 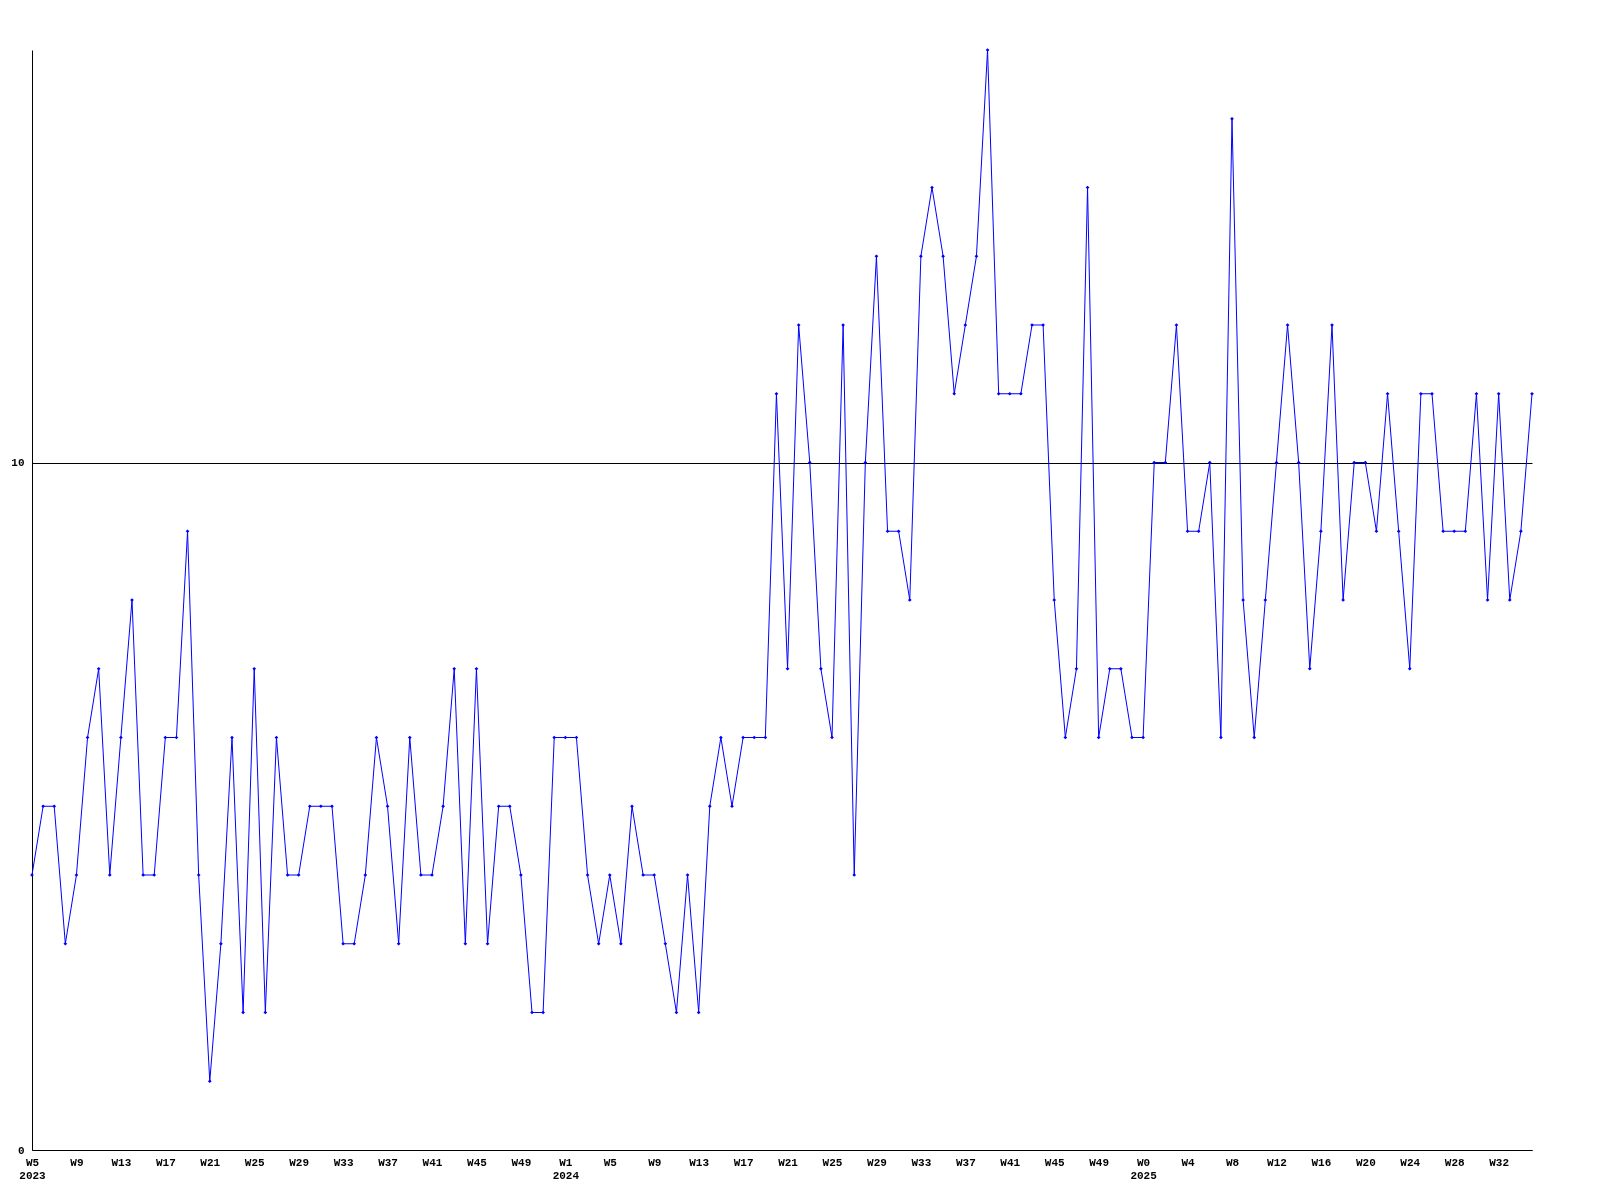 I want to click on x-tick-label: W4, so click(x=1188, y=1162).